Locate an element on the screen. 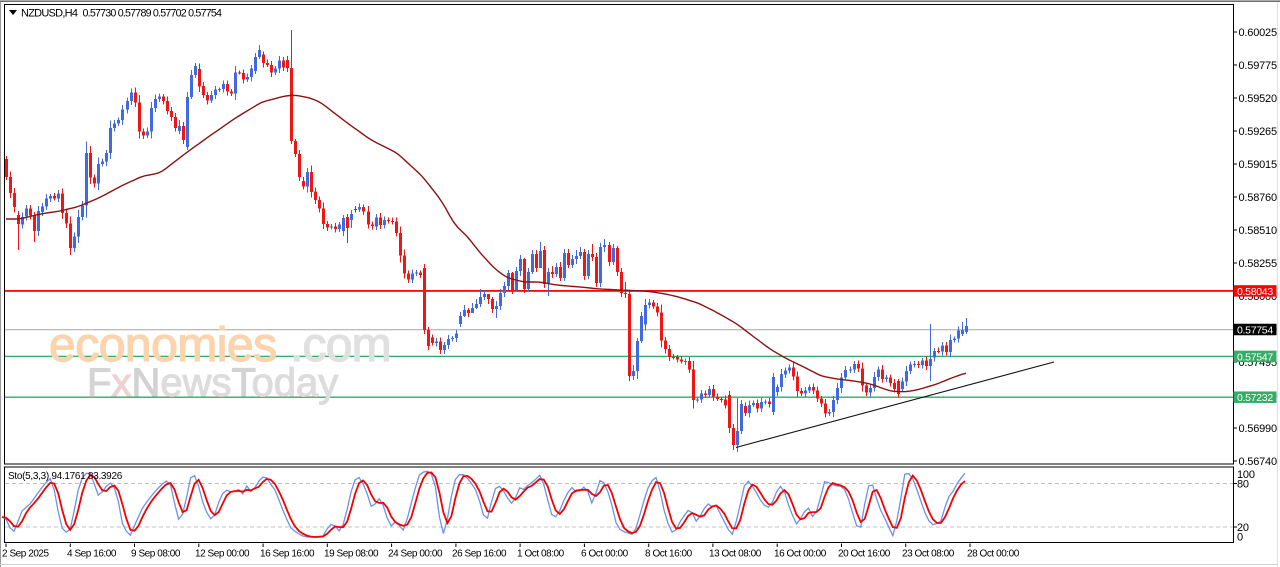 The height and width of the screenshot is (567, 1280). svg-text: 20 is located at coordinates (1243, 528).